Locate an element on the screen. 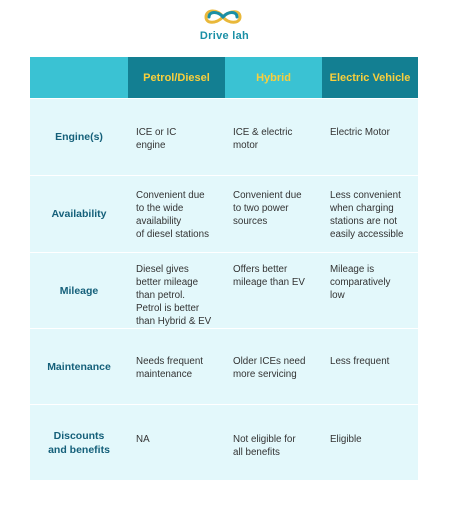 This screenshot has height=512, width=449. cell-ev: Mileage is comparatively low is located at coordinates (360, 282).